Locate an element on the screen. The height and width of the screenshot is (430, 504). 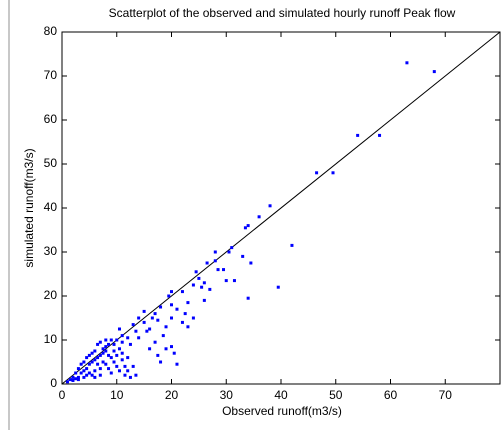
y-tick-label: 20 is located at coordinates (51, 295).